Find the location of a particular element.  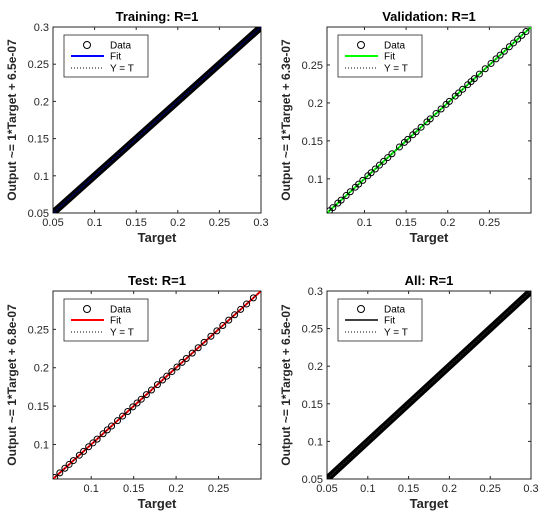

identity-line is located at coordinates (429, 120).